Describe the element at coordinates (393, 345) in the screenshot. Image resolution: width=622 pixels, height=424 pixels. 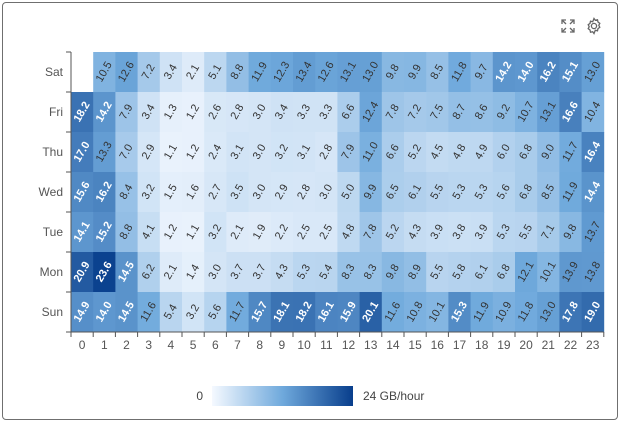
I see `x-tick-label: 14` at that location.